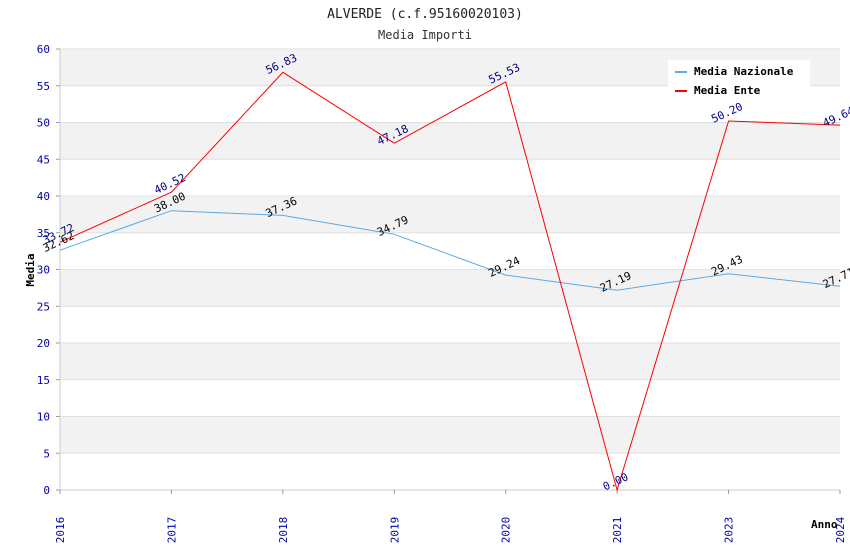 The height and width of the screenshot is (555, 850). I want to click on x-tick-labels: 2016 2017 2018 2019 2020 2021 2023 2024, so click(450, 529).